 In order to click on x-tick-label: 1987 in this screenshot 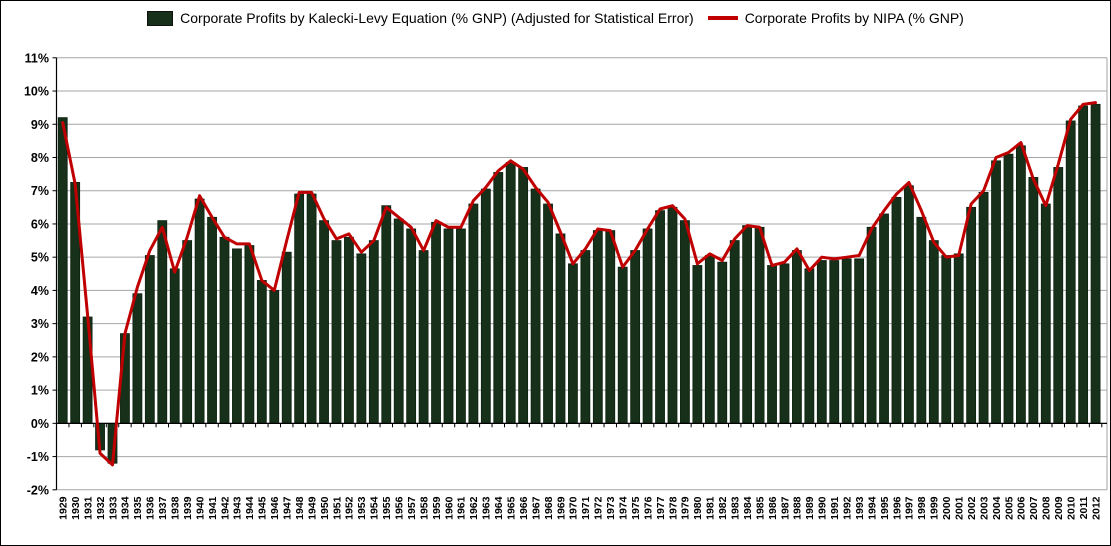, I will do `click(785, 508)`.